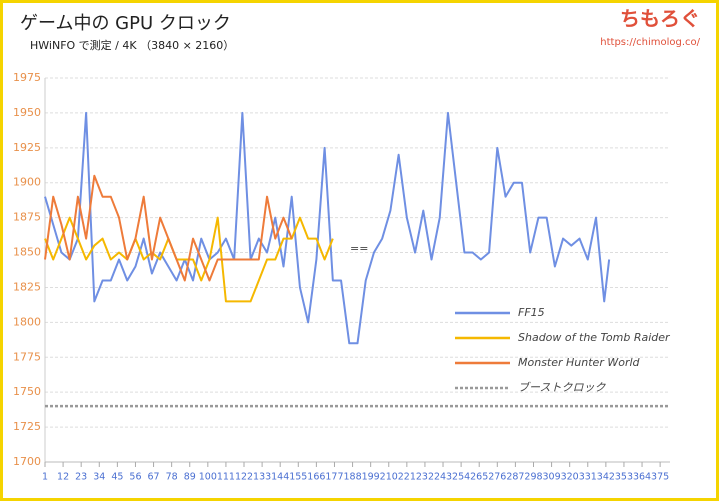 Image resolution: width=719 pixels, height=501 pixels. I want to click on series-line, so click(168, 228).